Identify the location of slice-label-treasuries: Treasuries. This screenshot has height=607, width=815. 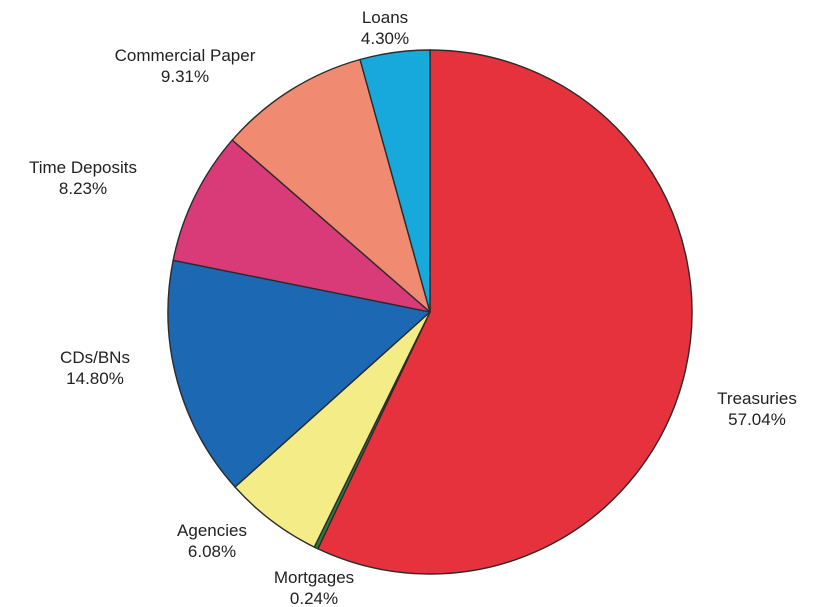
(757, 398).